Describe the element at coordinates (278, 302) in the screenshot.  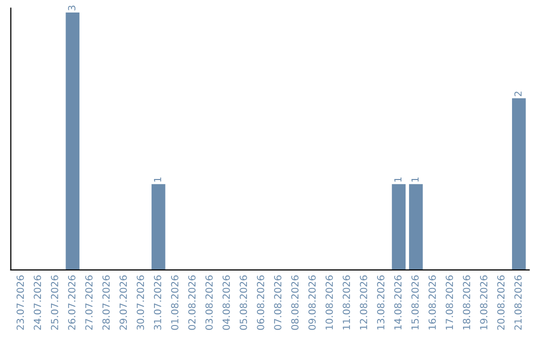
I see `x-tick-label: 07.08.2026` at that location.